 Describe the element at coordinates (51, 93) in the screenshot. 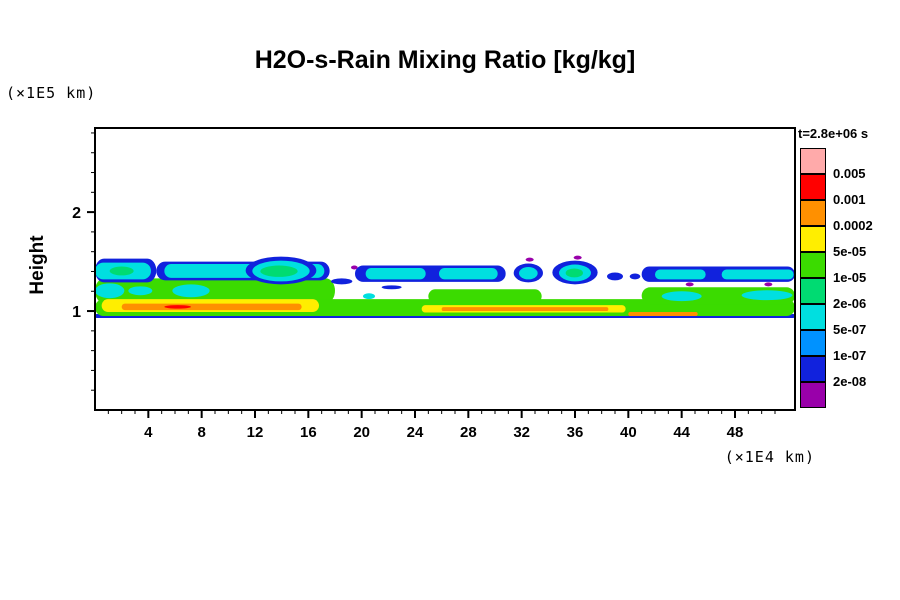

I see `y-axis-unit-label: (×1E5 km)` at that location.